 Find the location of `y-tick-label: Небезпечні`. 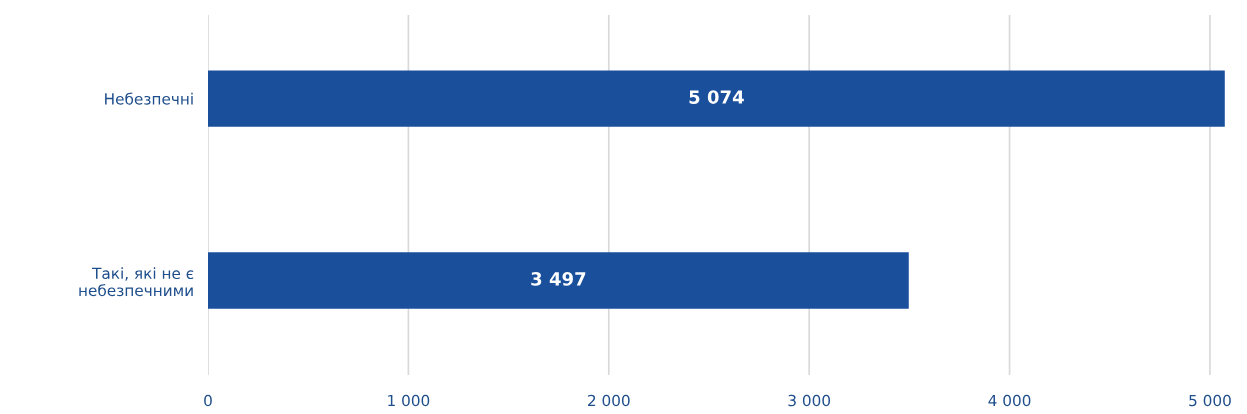

y-tick-label: Небезпечні is located at coordinates (149, 98).